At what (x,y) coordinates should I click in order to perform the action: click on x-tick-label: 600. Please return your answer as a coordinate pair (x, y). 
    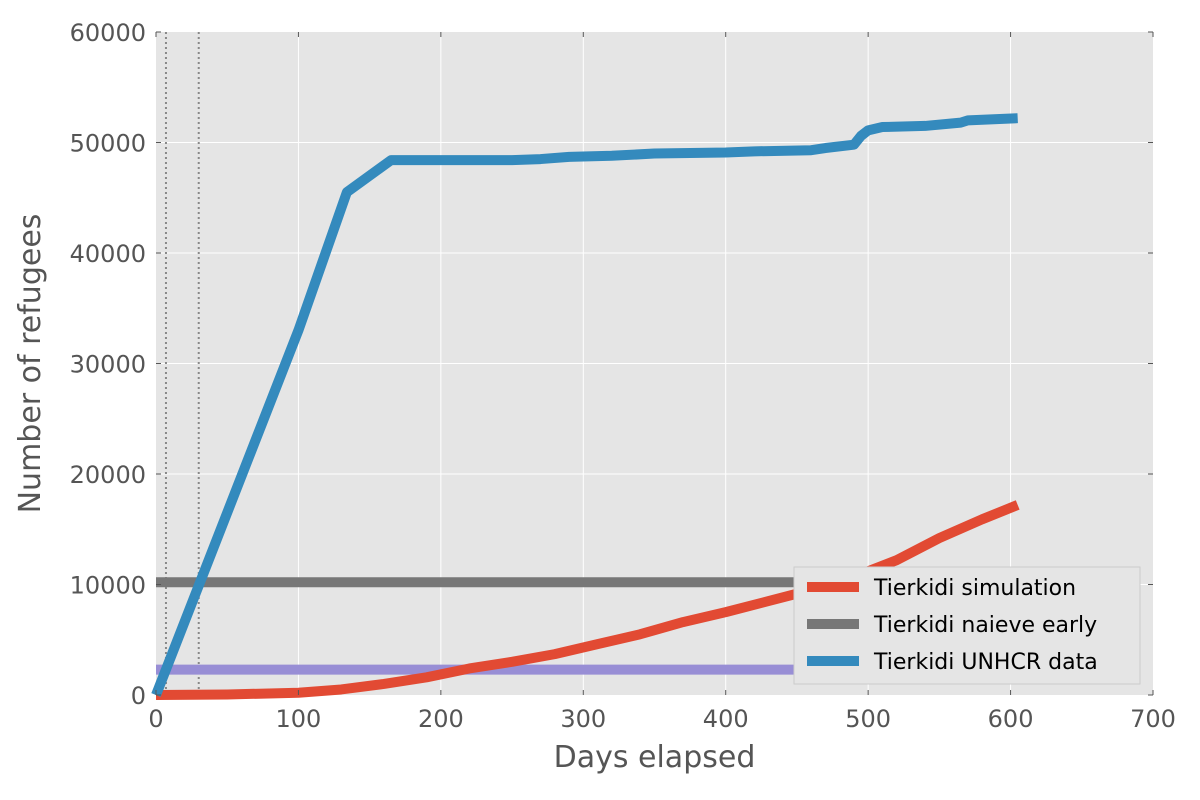
    Looking at the image, I should click on (1011, 719).